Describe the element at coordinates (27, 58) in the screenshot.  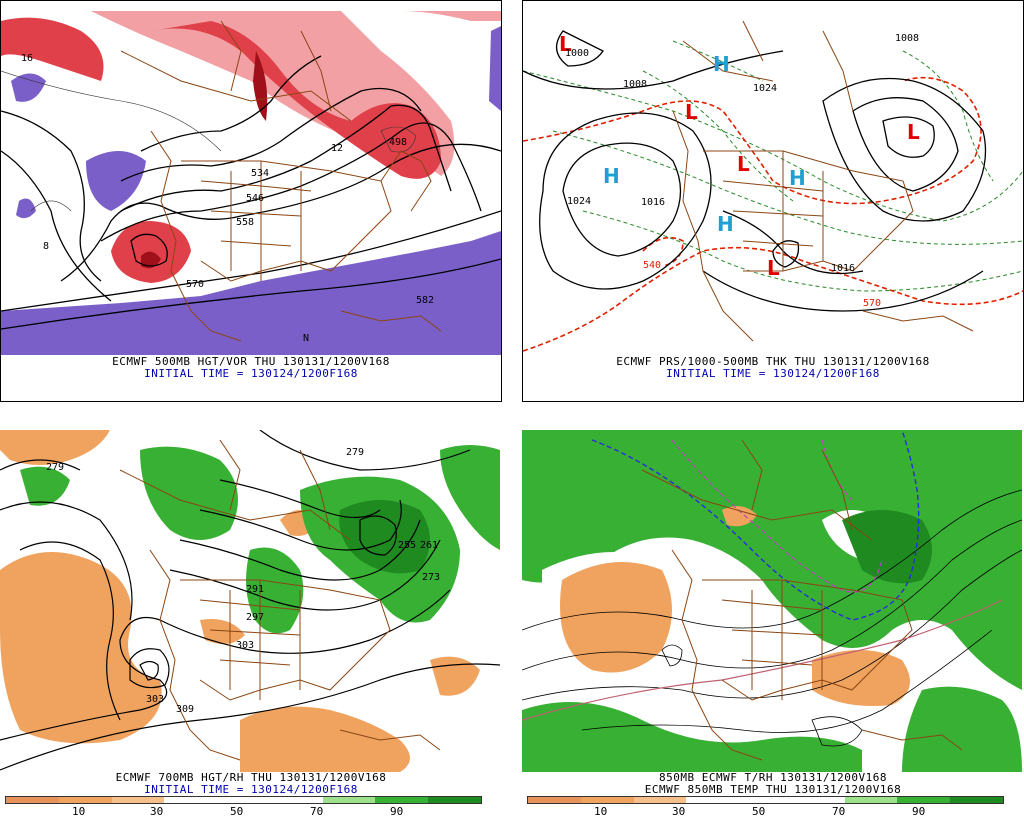
I see `label-16: 16` at that location.